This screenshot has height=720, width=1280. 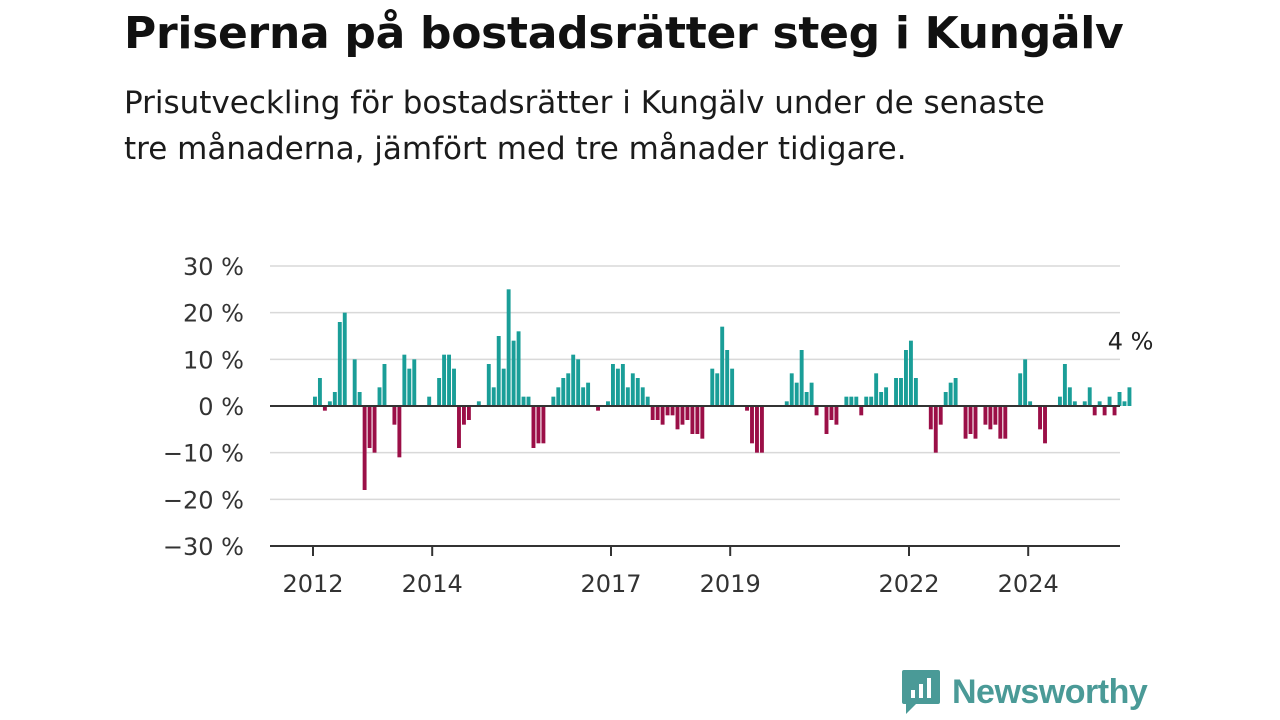 What do you see at coordinates (730, 584) in the screenshot?
I see `x-tick-label: 2019` at bounding box center [730, 584].